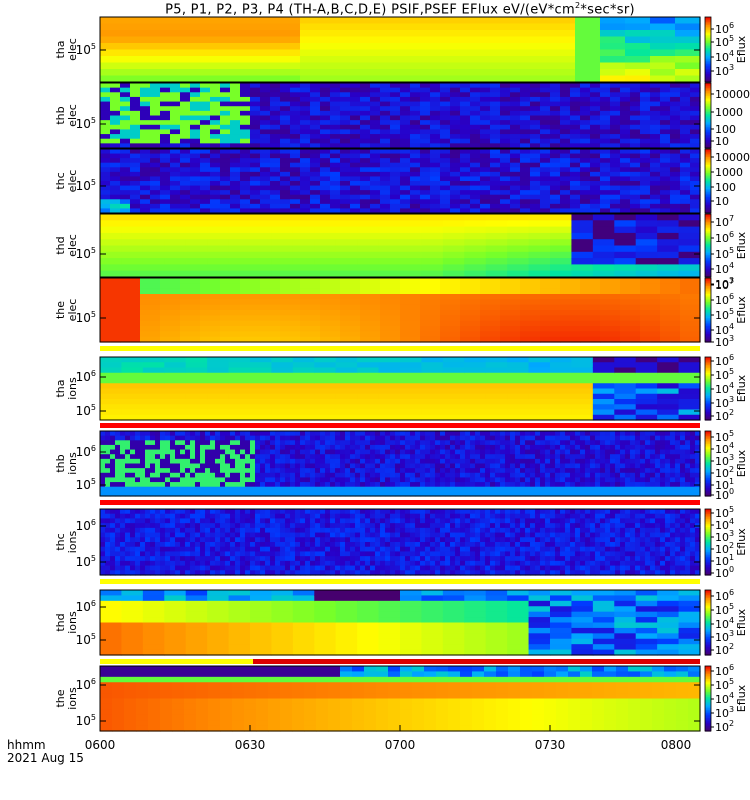  Describe the element at coordinates (66, 388) in the screenshot. I see `panel-label: thaions` at that location.